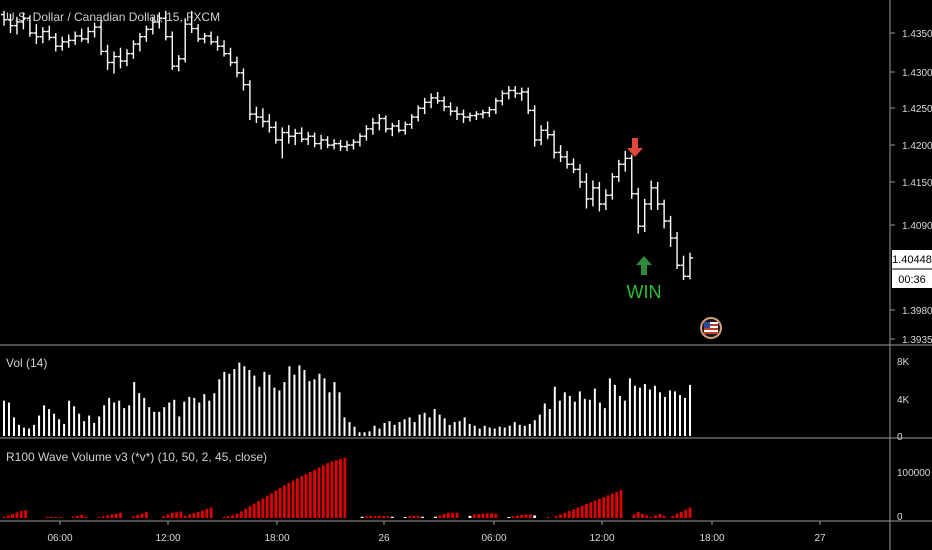 The height and width of the screenshot is (550, 932). What do you see at coordinates (914, 495) in the screenshot?
I see `wave-axis: 100000 0` at bounding box center [914, 495].